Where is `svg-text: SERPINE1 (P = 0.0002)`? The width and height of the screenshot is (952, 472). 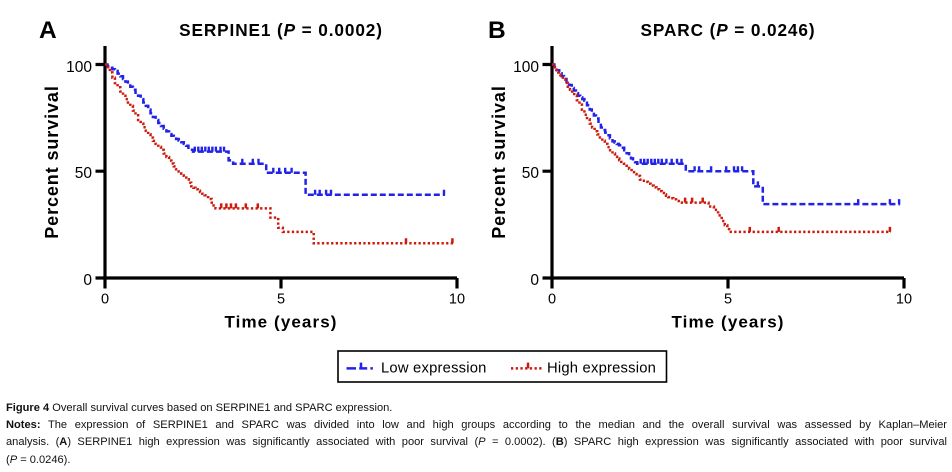 svg-text: SERPINE1 (P = 0.0002) is located at coordinates (281, 30).